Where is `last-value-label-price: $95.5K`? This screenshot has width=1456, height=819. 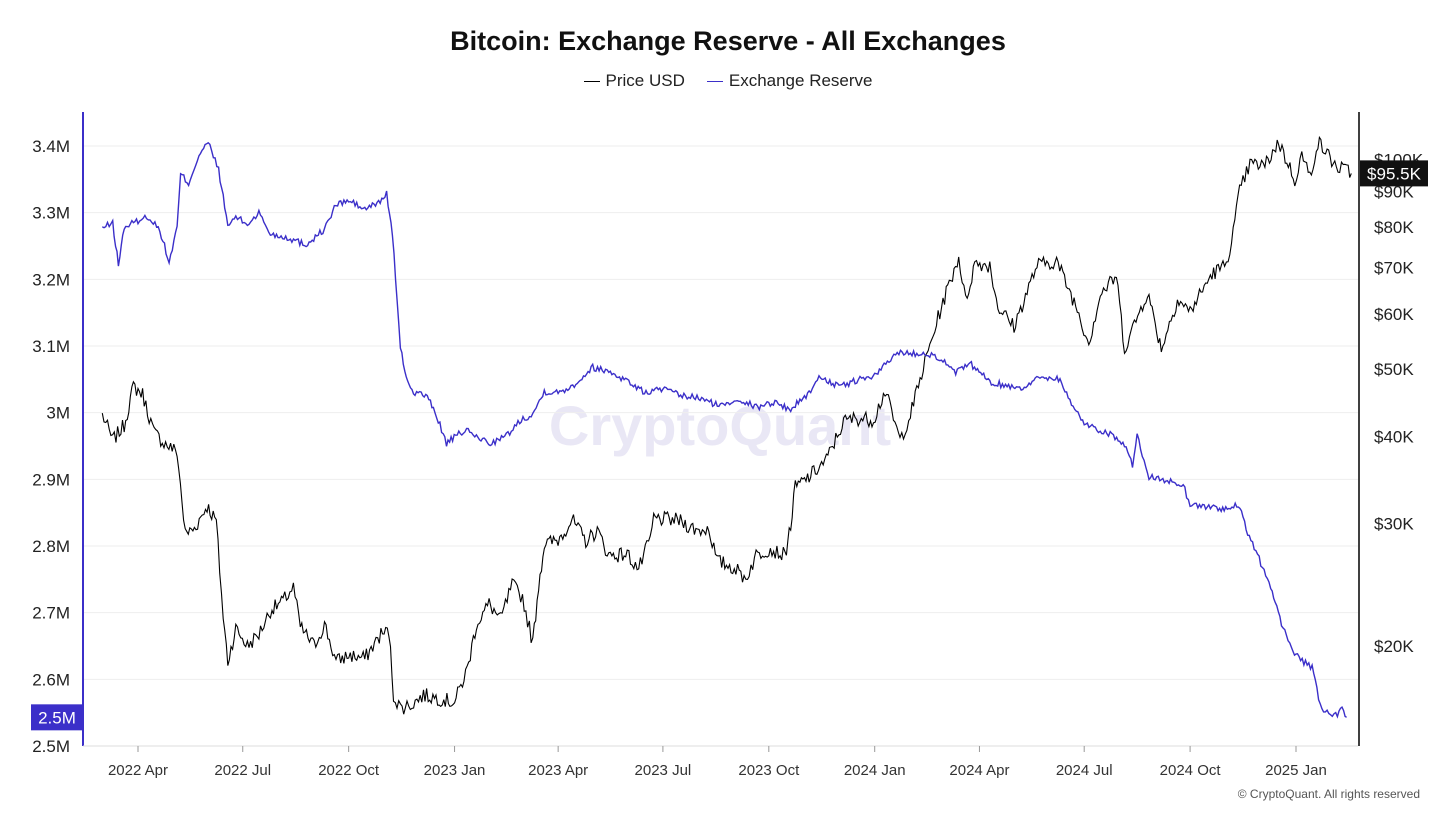
last-value-label-price: $95.5K is located at coordinates (1394, 173).